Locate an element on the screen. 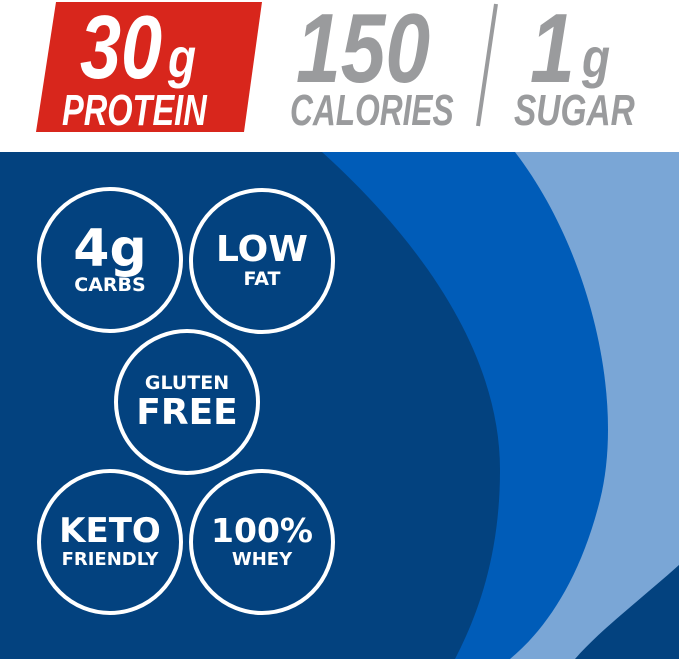 The height and width of the screenshot is (659, 679). protein-box is located at coordinates (149, 67).